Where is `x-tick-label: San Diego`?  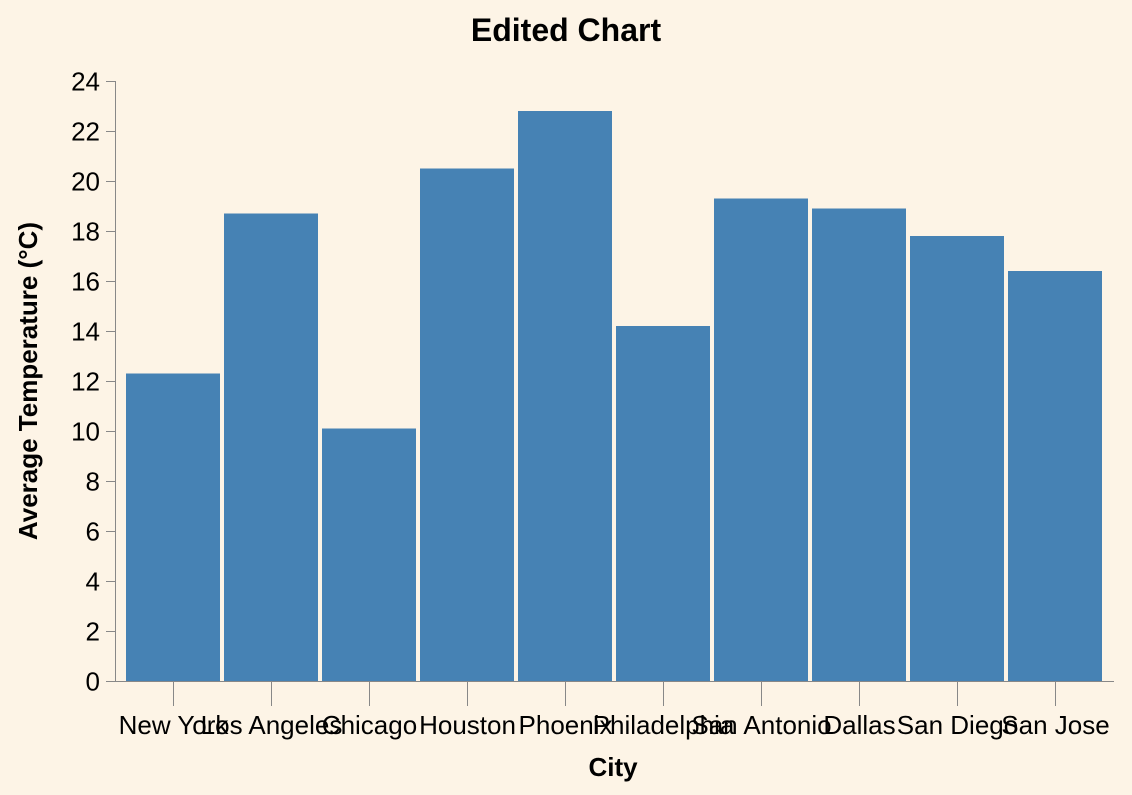 x-tick-label: San Diego is located at coordinates (957, 725).